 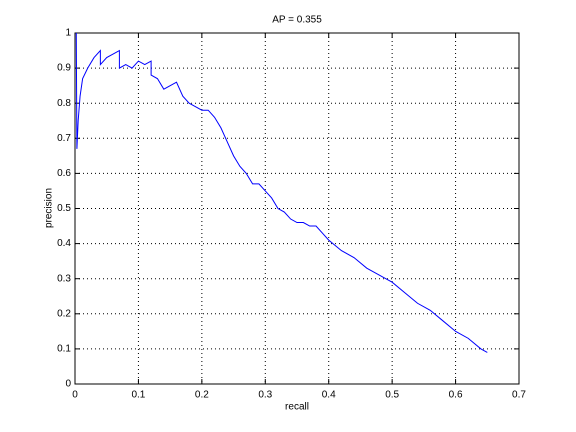 I want to click on x-tick-label: 0.4, so click(x=329, y=395).